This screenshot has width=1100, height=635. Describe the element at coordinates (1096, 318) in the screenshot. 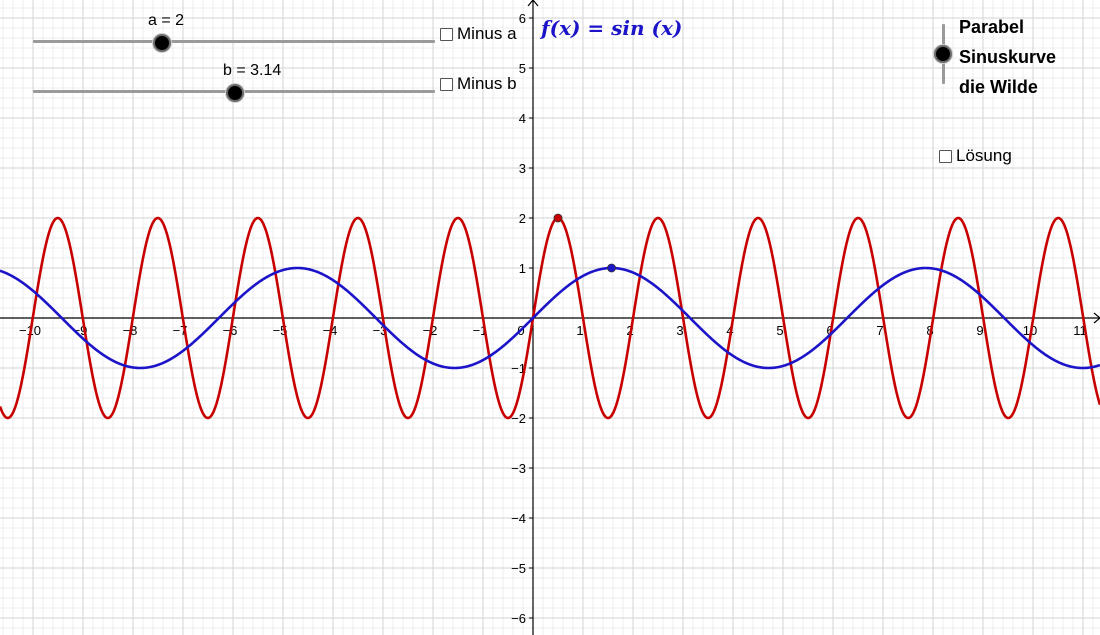

I see `x-axis-arrow` at that location.